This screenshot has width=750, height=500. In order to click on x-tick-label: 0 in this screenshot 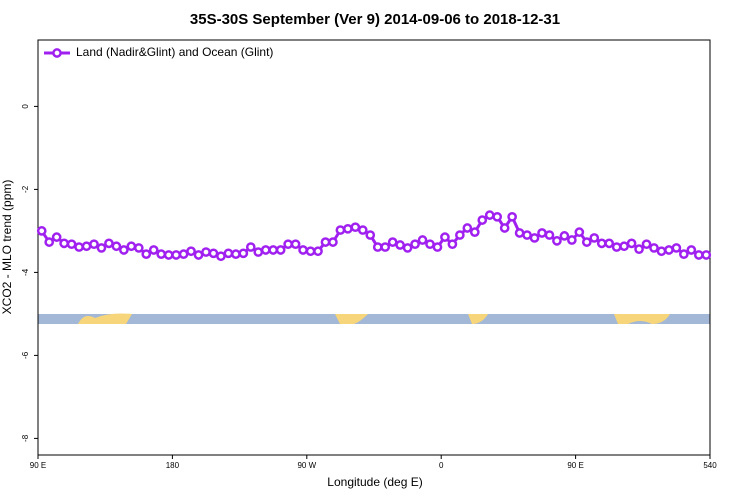, I will do `click(441, 465)`.